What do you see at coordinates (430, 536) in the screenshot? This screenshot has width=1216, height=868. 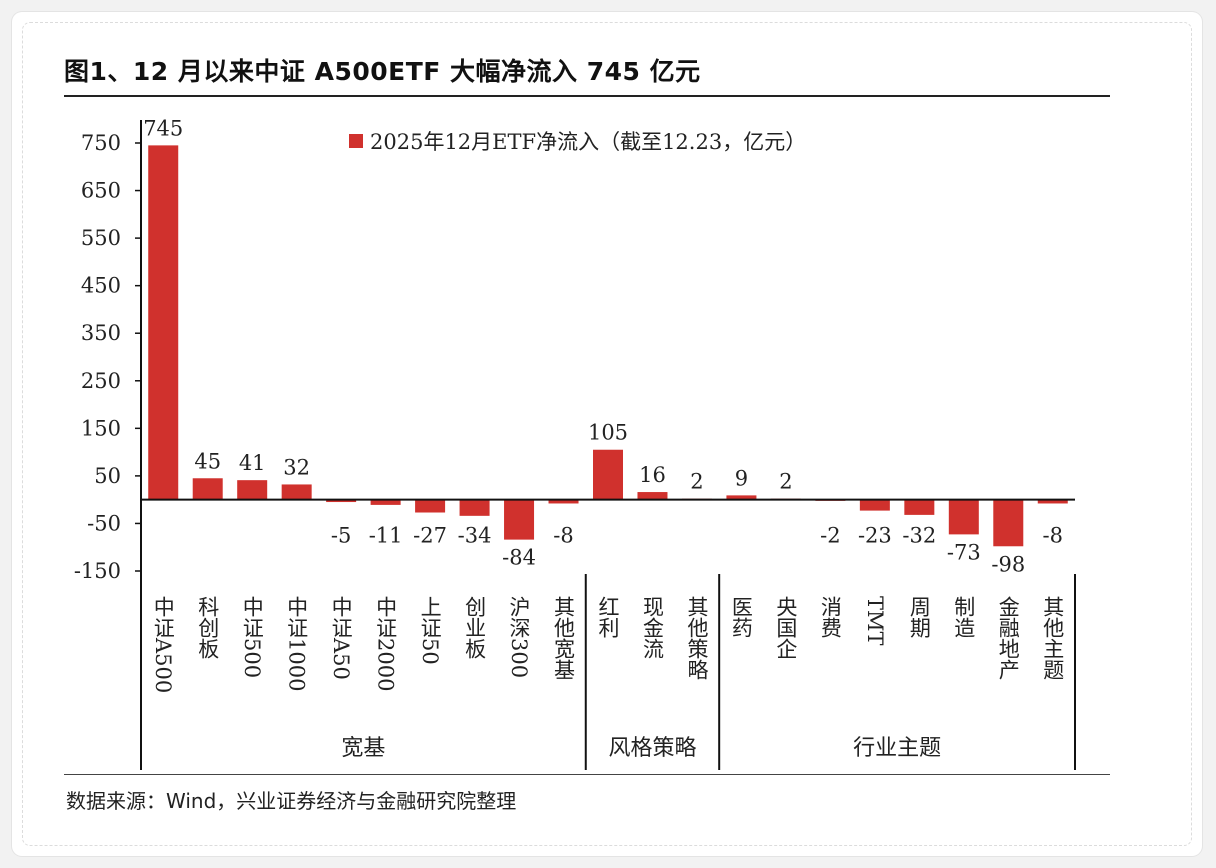 I see `data-label: -27` at bounding box center [430, 536].